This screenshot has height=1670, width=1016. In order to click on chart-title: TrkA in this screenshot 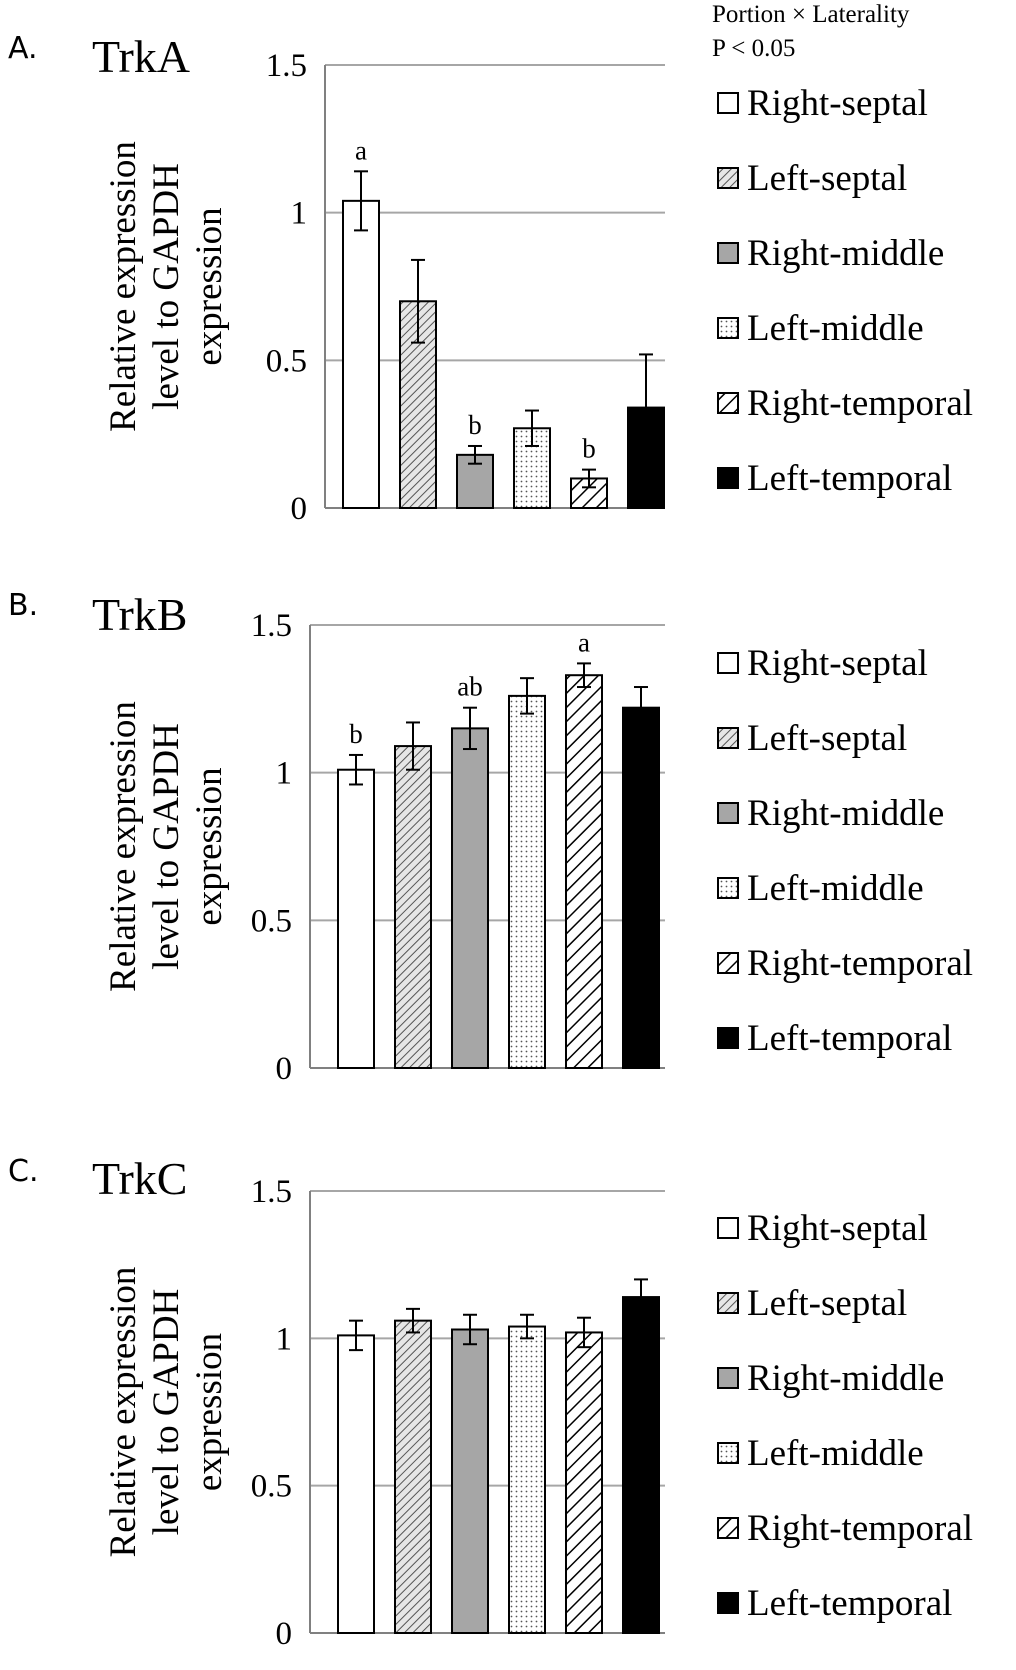, I will do `click(141, 56)`.